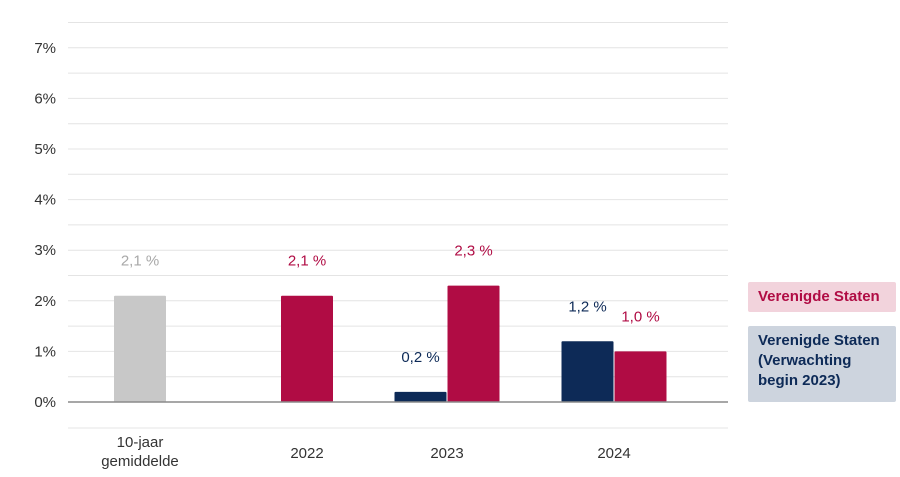  I want to click on x-tick-label: 10-jaar, so click(140, 442).